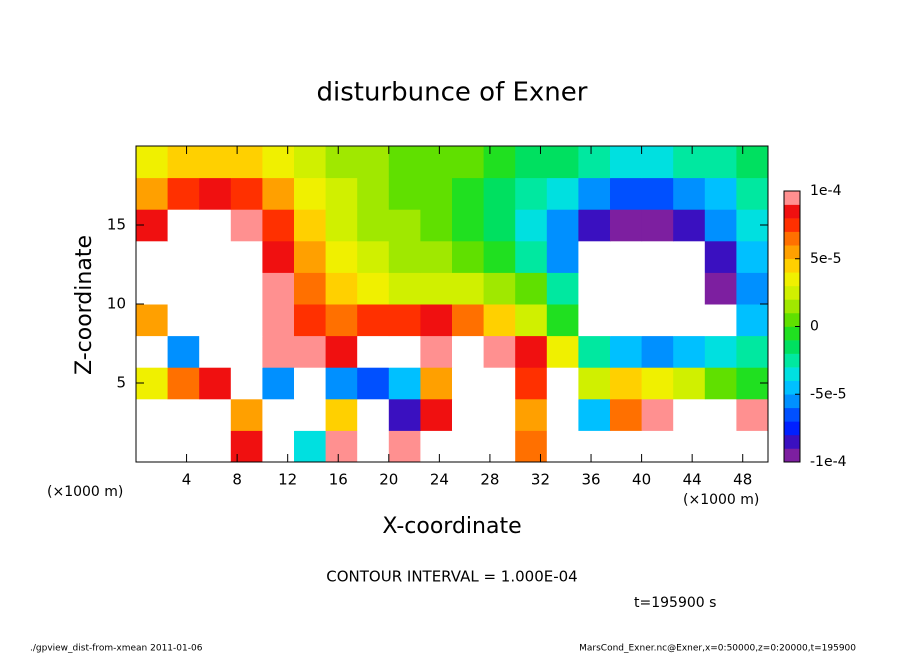 The height and width of the screenshot is (654, 904). I want to click on y-tick-label: 10, so click(116, 304).